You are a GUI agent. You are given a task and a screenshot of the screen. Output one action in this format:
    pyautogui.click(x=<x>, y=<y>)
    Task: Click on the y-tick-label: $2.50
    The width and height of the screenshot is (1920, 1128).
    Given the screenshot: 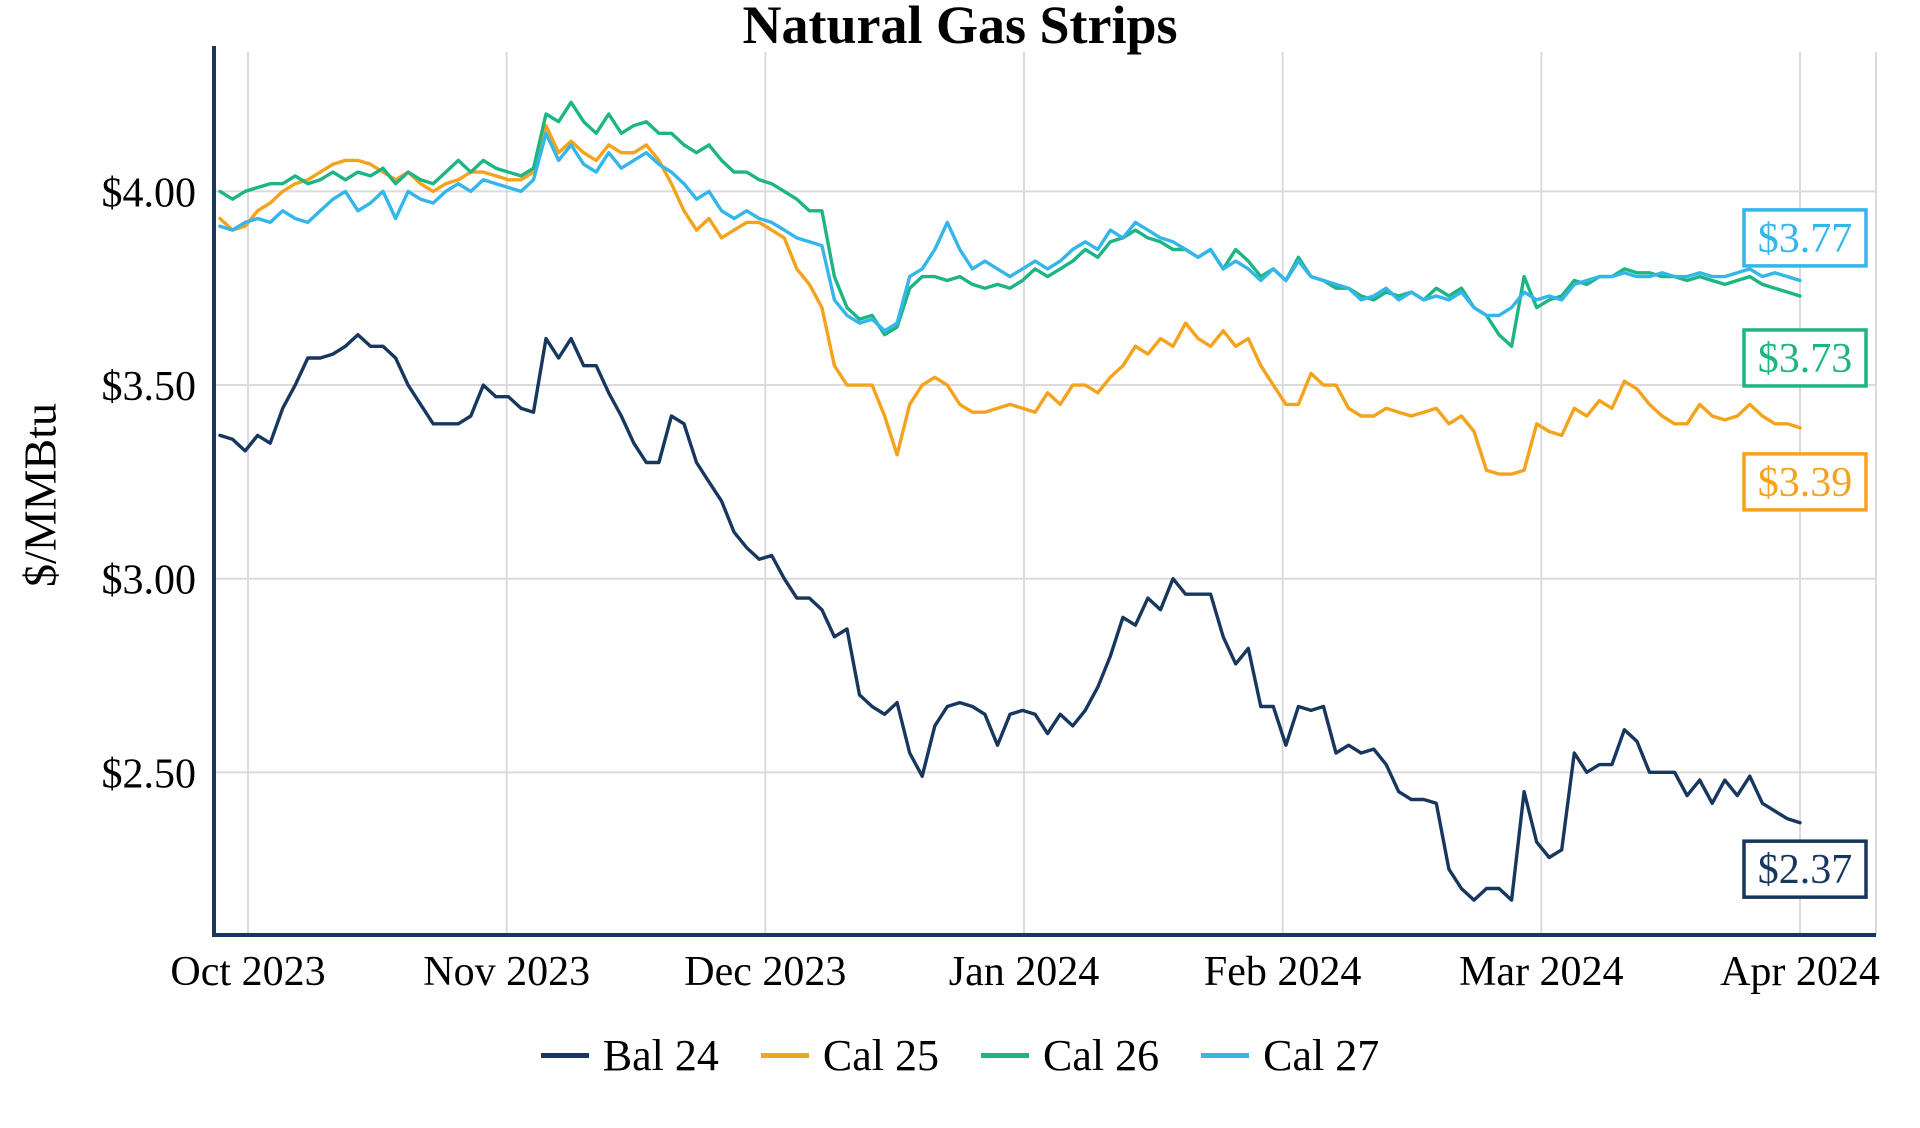 What is the action you would take?
    pyautogui.click(x=149, y=774)
    